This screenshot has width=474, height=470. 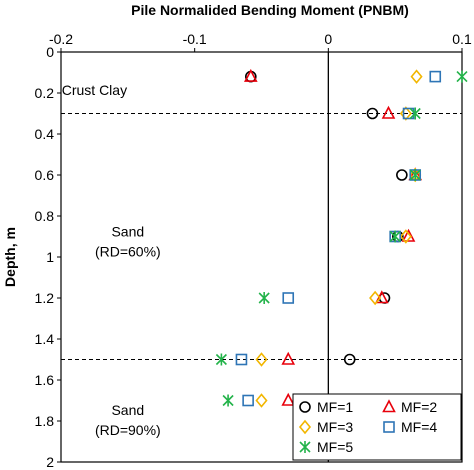 What do you see at coordinates (45, 339) in the screenshot?
I see `y-tick-label: 1.4` at bounding box center [45, 339].